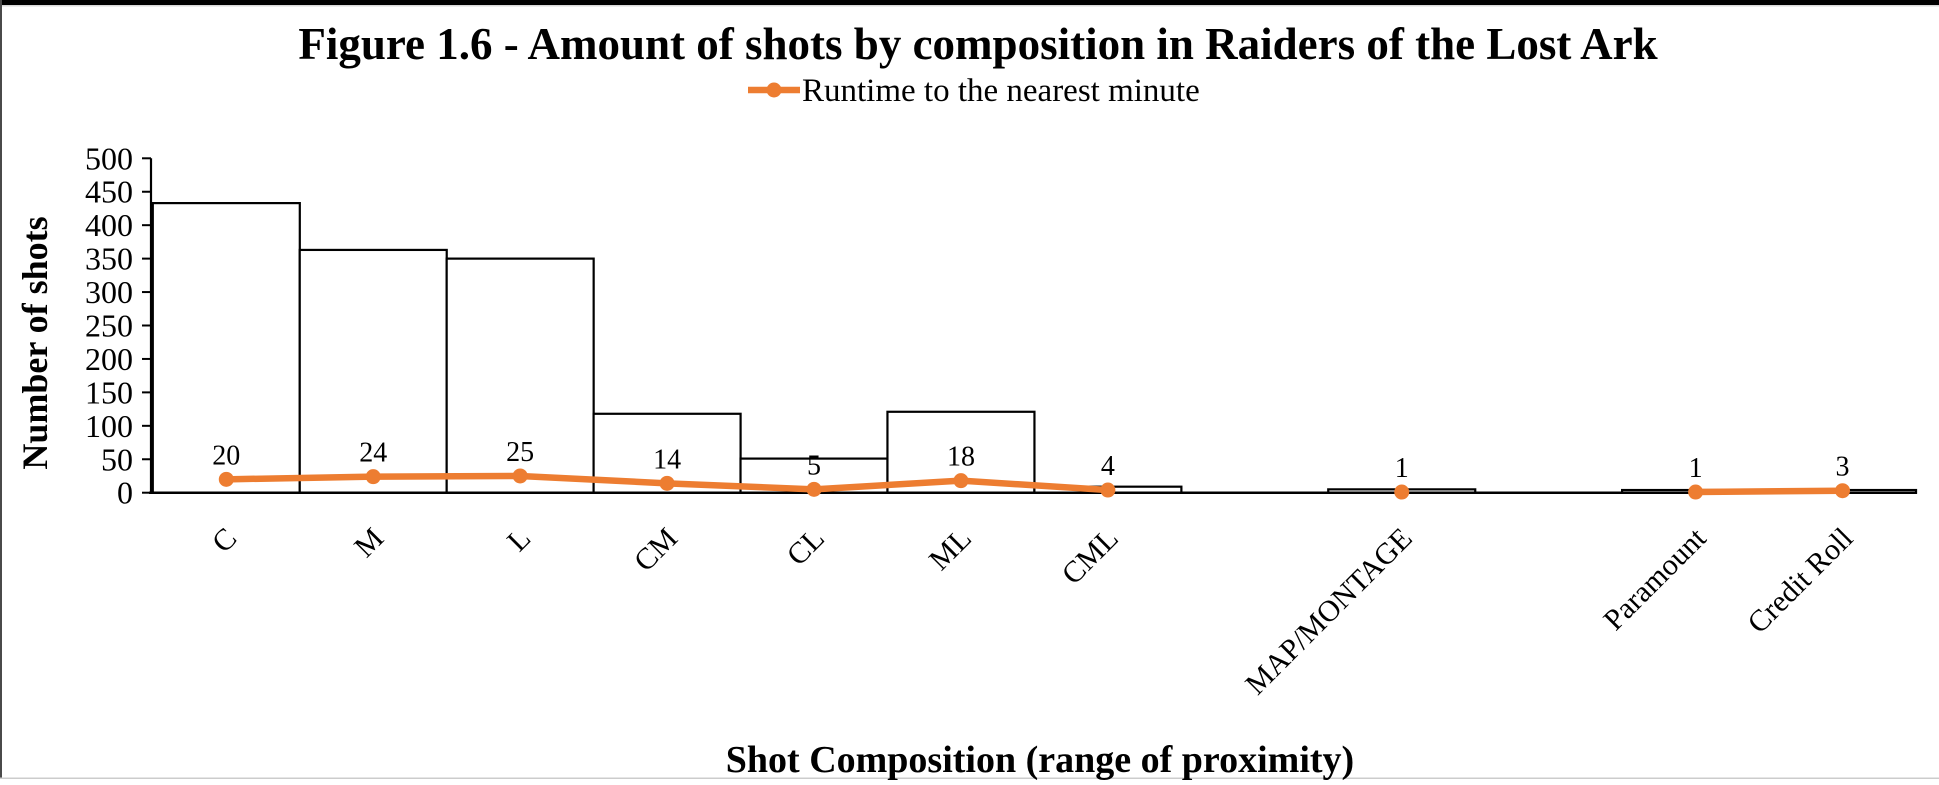  What do you see at coordinates (109, 225) in the screenshot?
I see `y-tick-label: 400` at bounding box center [109, 225].